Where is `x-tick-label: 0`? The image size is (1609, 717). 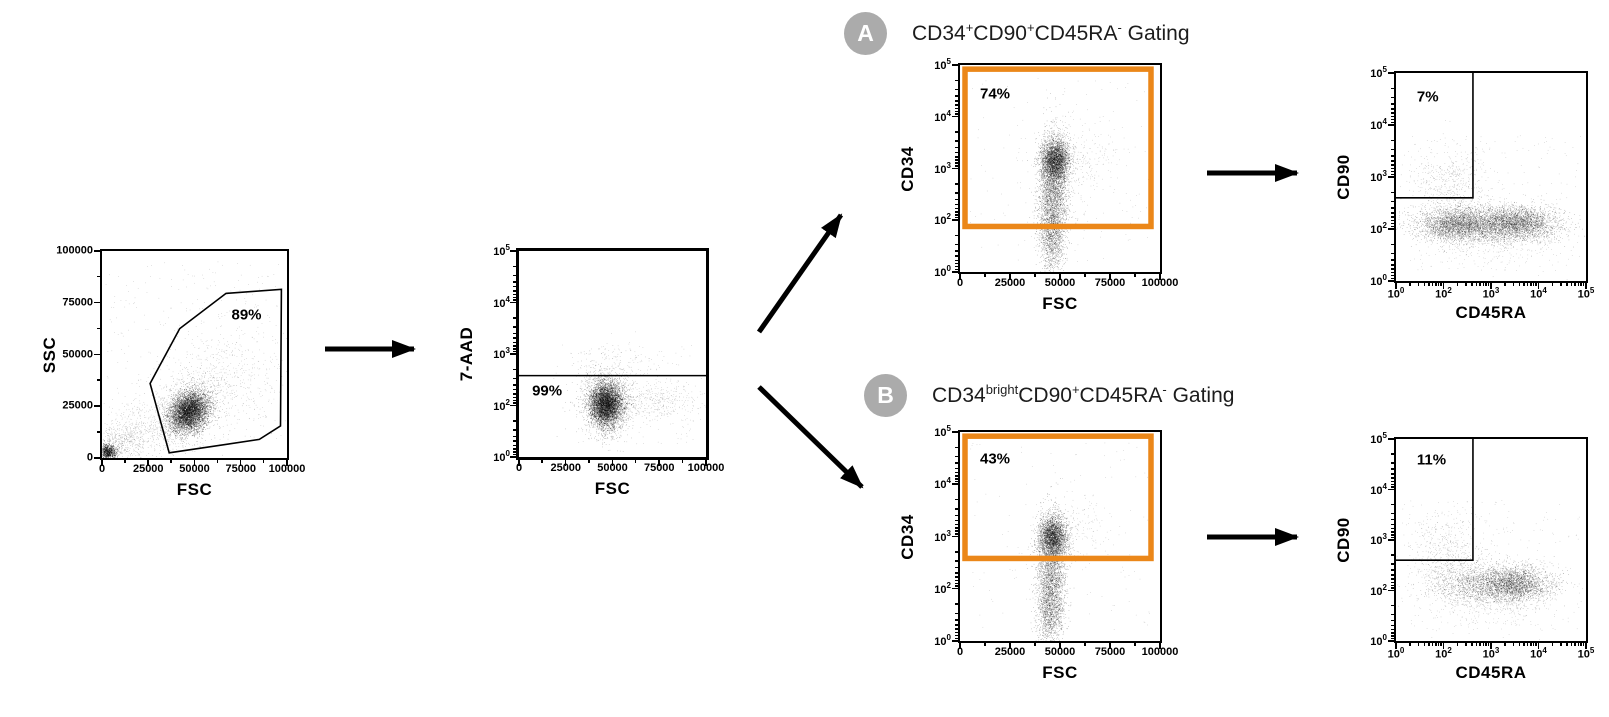
x-tick-label: 0 is located at coordinates (960, 652).